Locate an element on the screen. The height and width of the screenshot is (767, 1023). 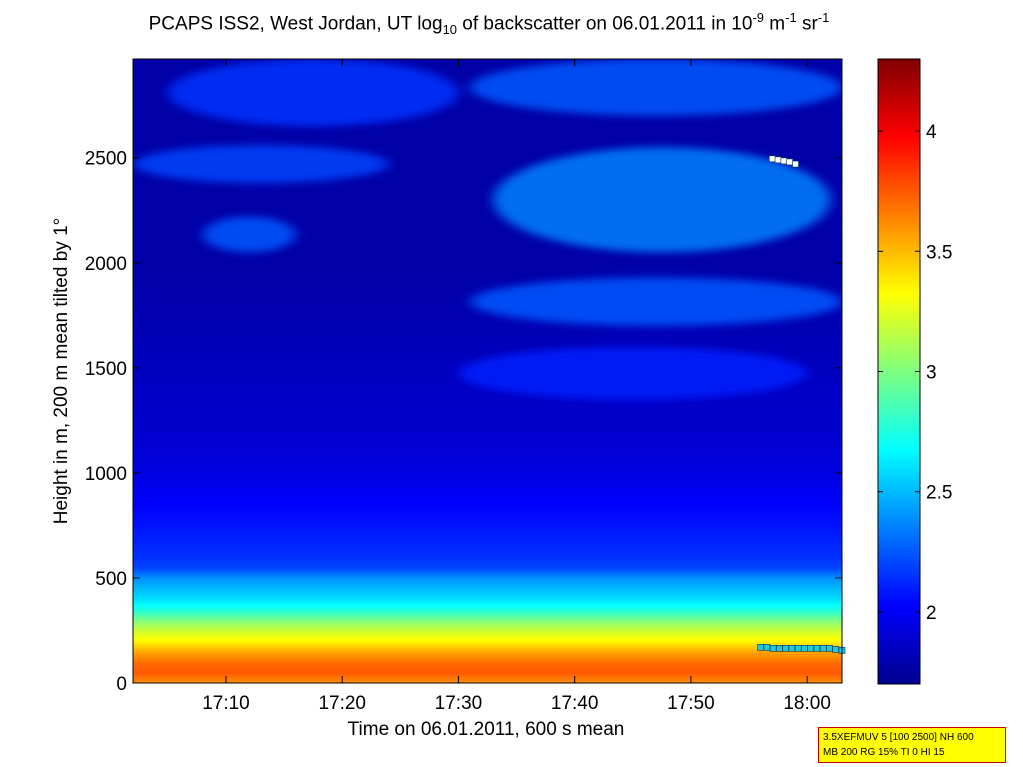
y-tick-label: 1000 is located at coordinates (106, 474).